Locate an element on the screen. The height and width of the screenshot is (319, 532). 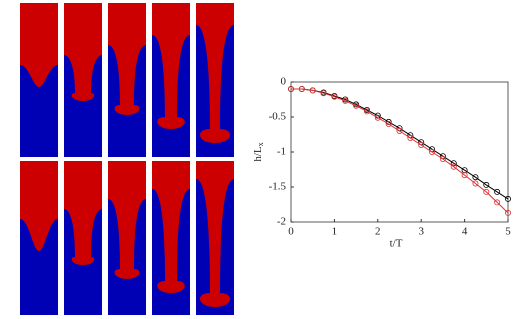
y-tick-label: -2 is located at coordinates (281, 222).